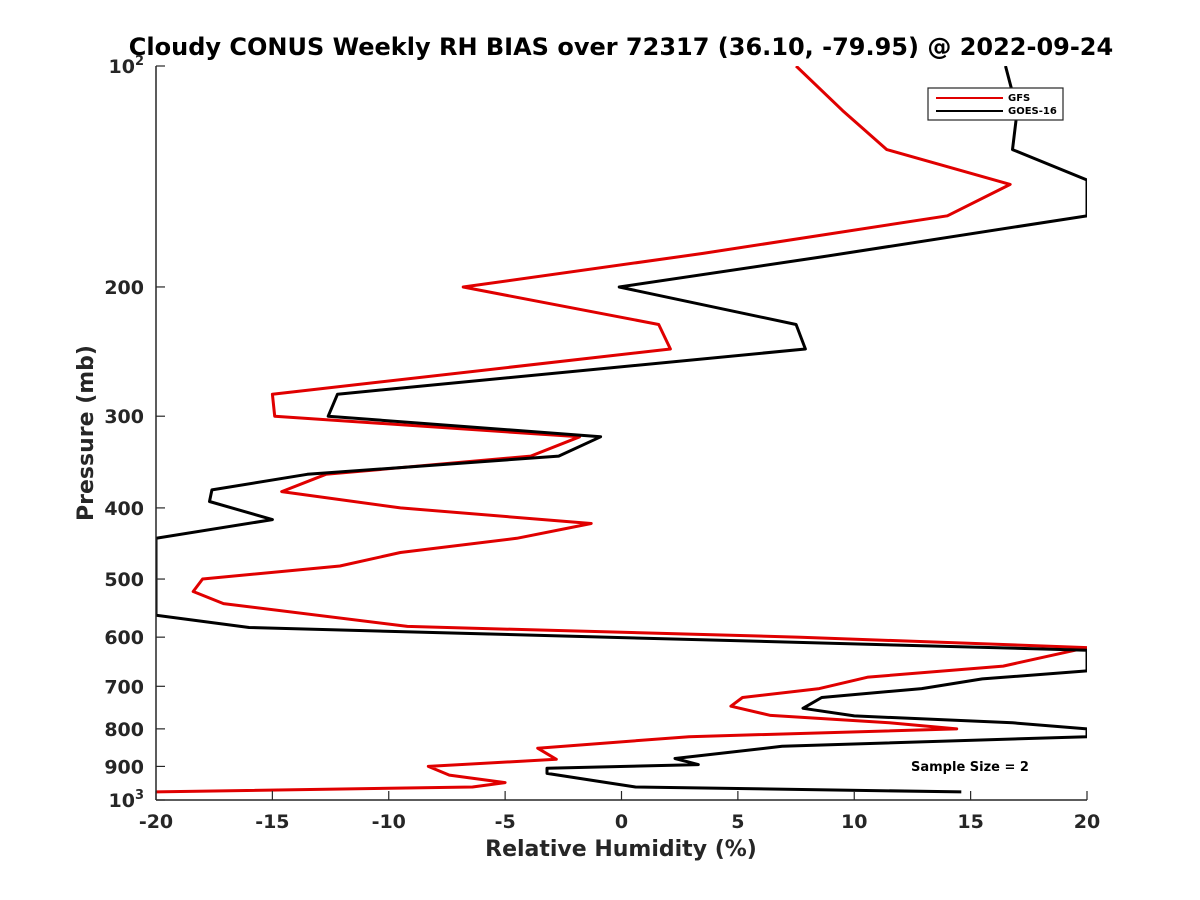  What do you see at coordinates (127, 66) in the screenshot?
I see `y-tick-label: 10²` at bounding box center [127, 66].